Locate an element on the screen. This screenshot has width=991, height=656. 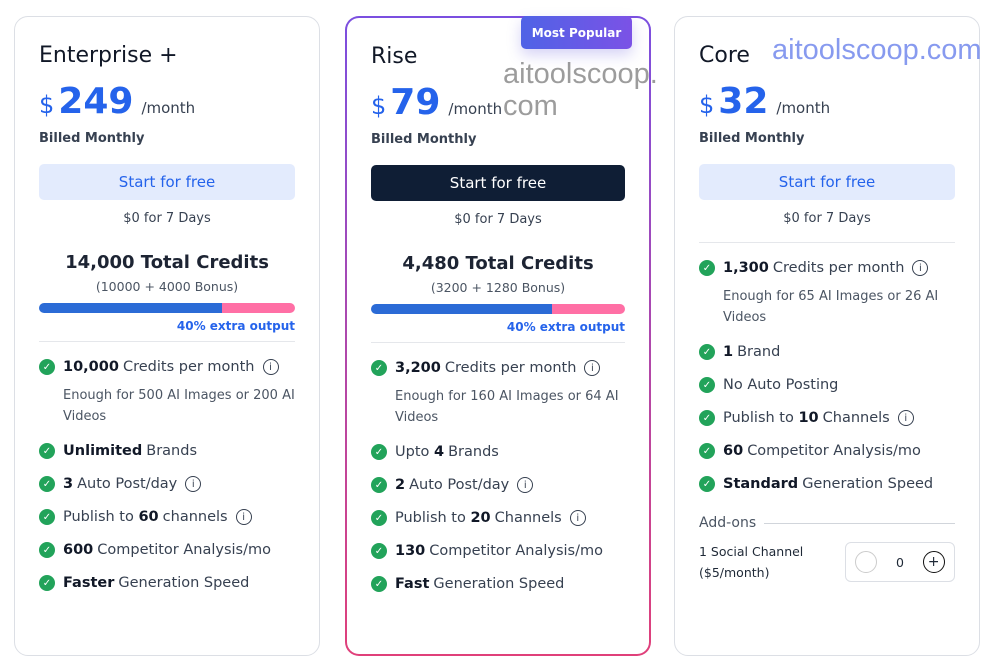
feature-value: 3,200 is located at coordinates (418, 368).